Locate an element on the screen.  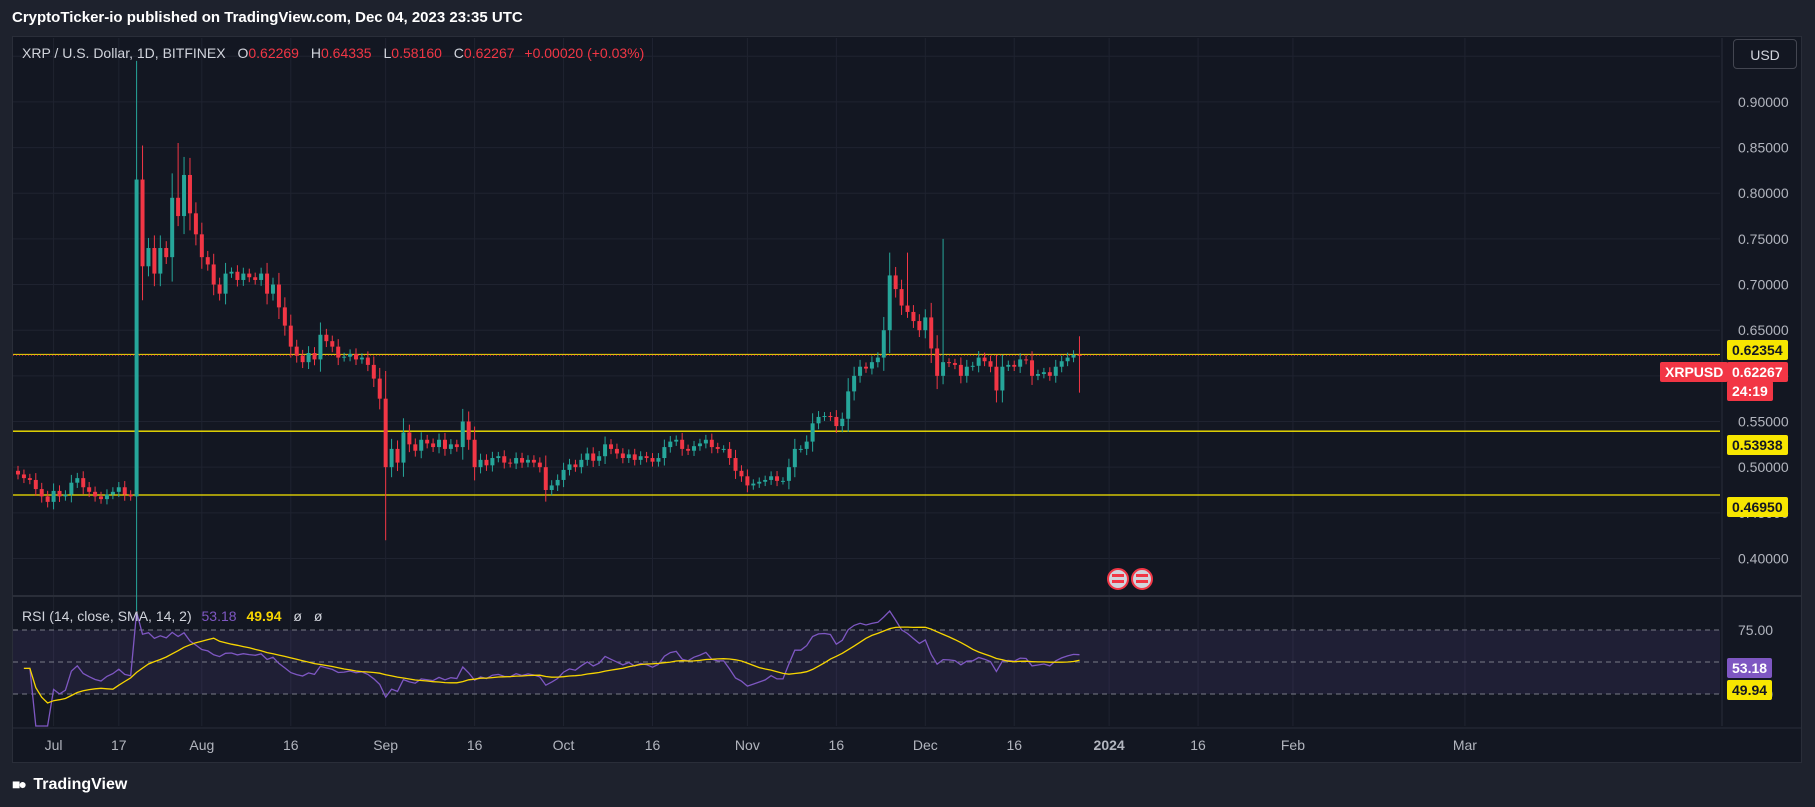
rsi-sma-tag: 49.94 is located at coordinates (1750, 690).